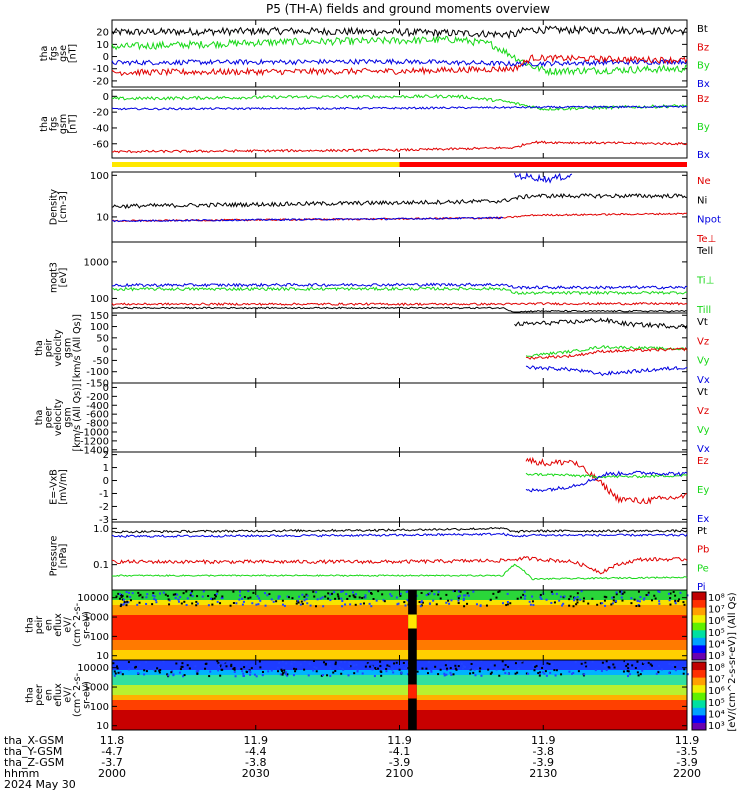  What do you see at coordinates (72, 53) in the screenshot?
I see `y-axis-label-line: [nT]` at bounding box center [72, 53].